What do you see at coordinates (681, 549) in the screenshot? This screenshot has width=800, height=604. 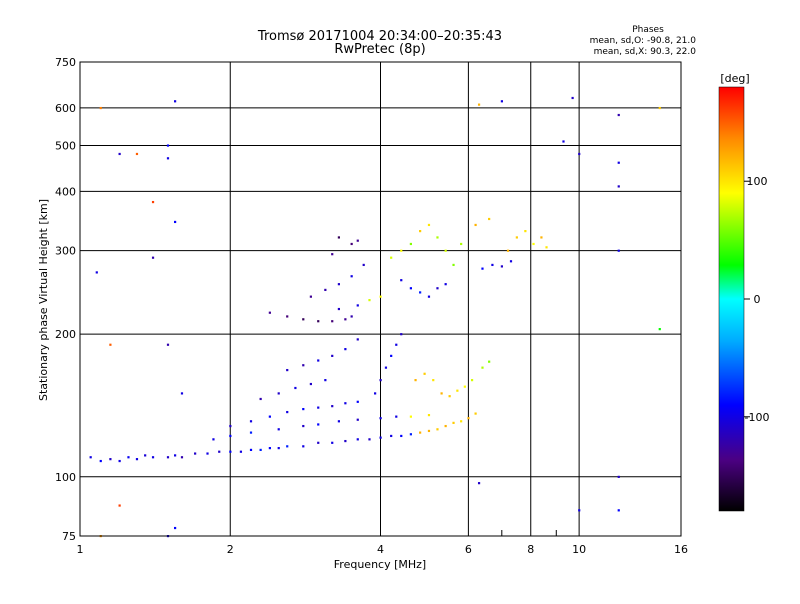 I see `x-tick-label: 16` at bounding box center [681, 549].